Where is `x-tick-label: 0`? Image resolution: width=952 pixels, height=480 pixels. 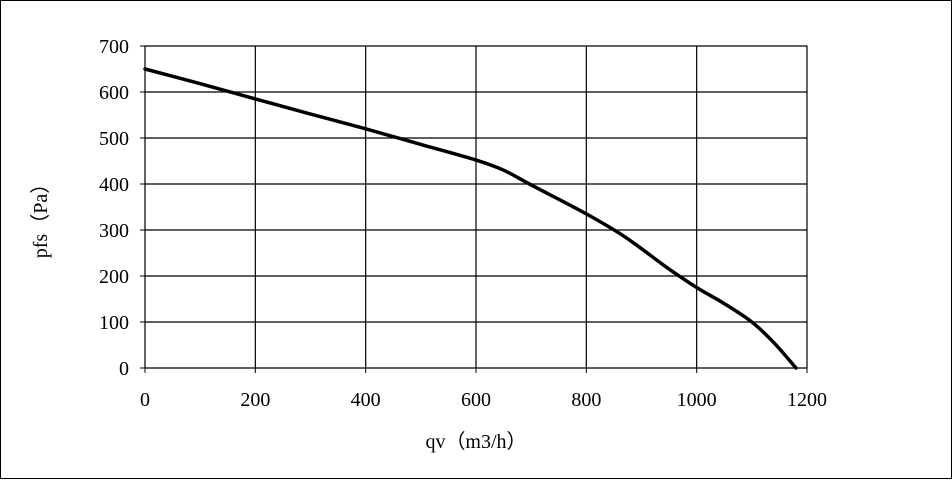
x-tick-label: 0 is located at coordinates (145, 400).